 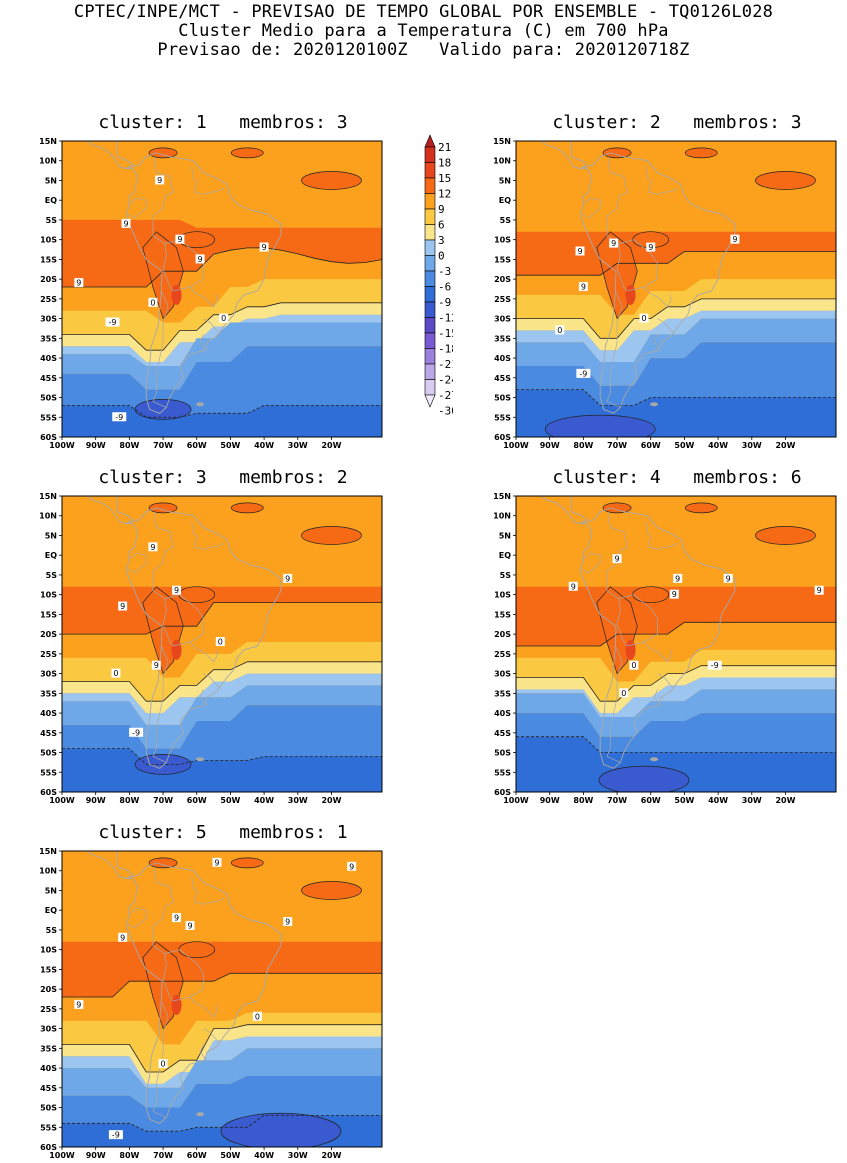 What do you see at coordinates (441, 225) in the screenshot?
I see `colorbar-label: 6` at bounding box center [441, 225].